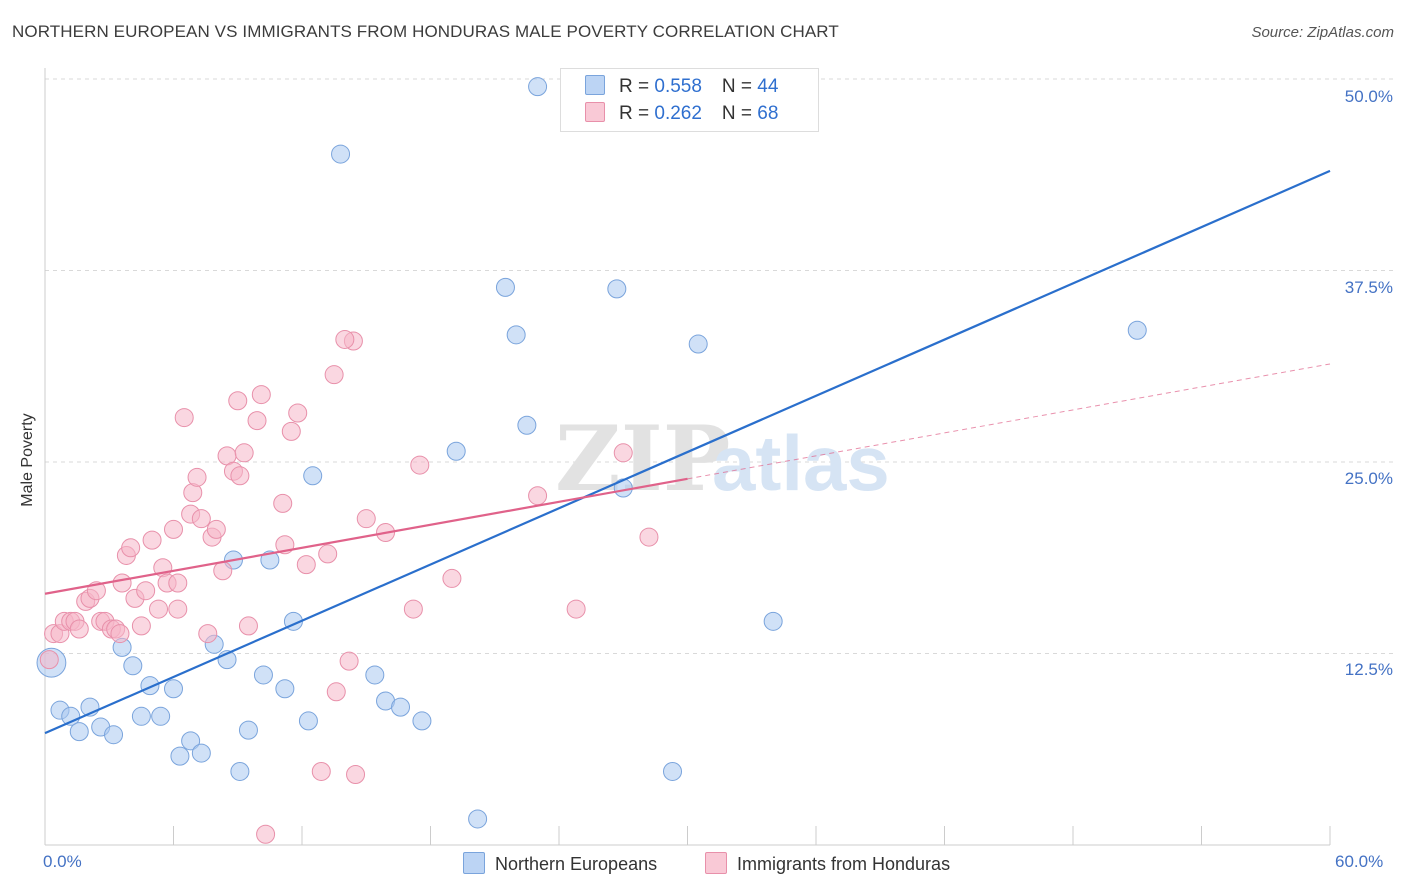 The height and width of the screenshot is (892, 1406). What do you see at coordinates (366, 536) in the screenshot?
I see `trend-line` at bounding box center [366, 536].